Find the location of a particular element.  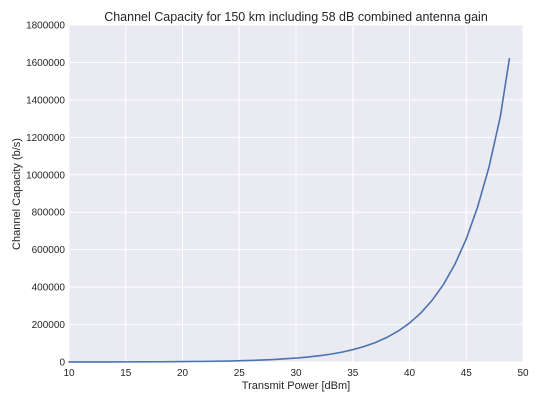

y-tick-label-9: 1800000 is located at coordinates (45, 26).